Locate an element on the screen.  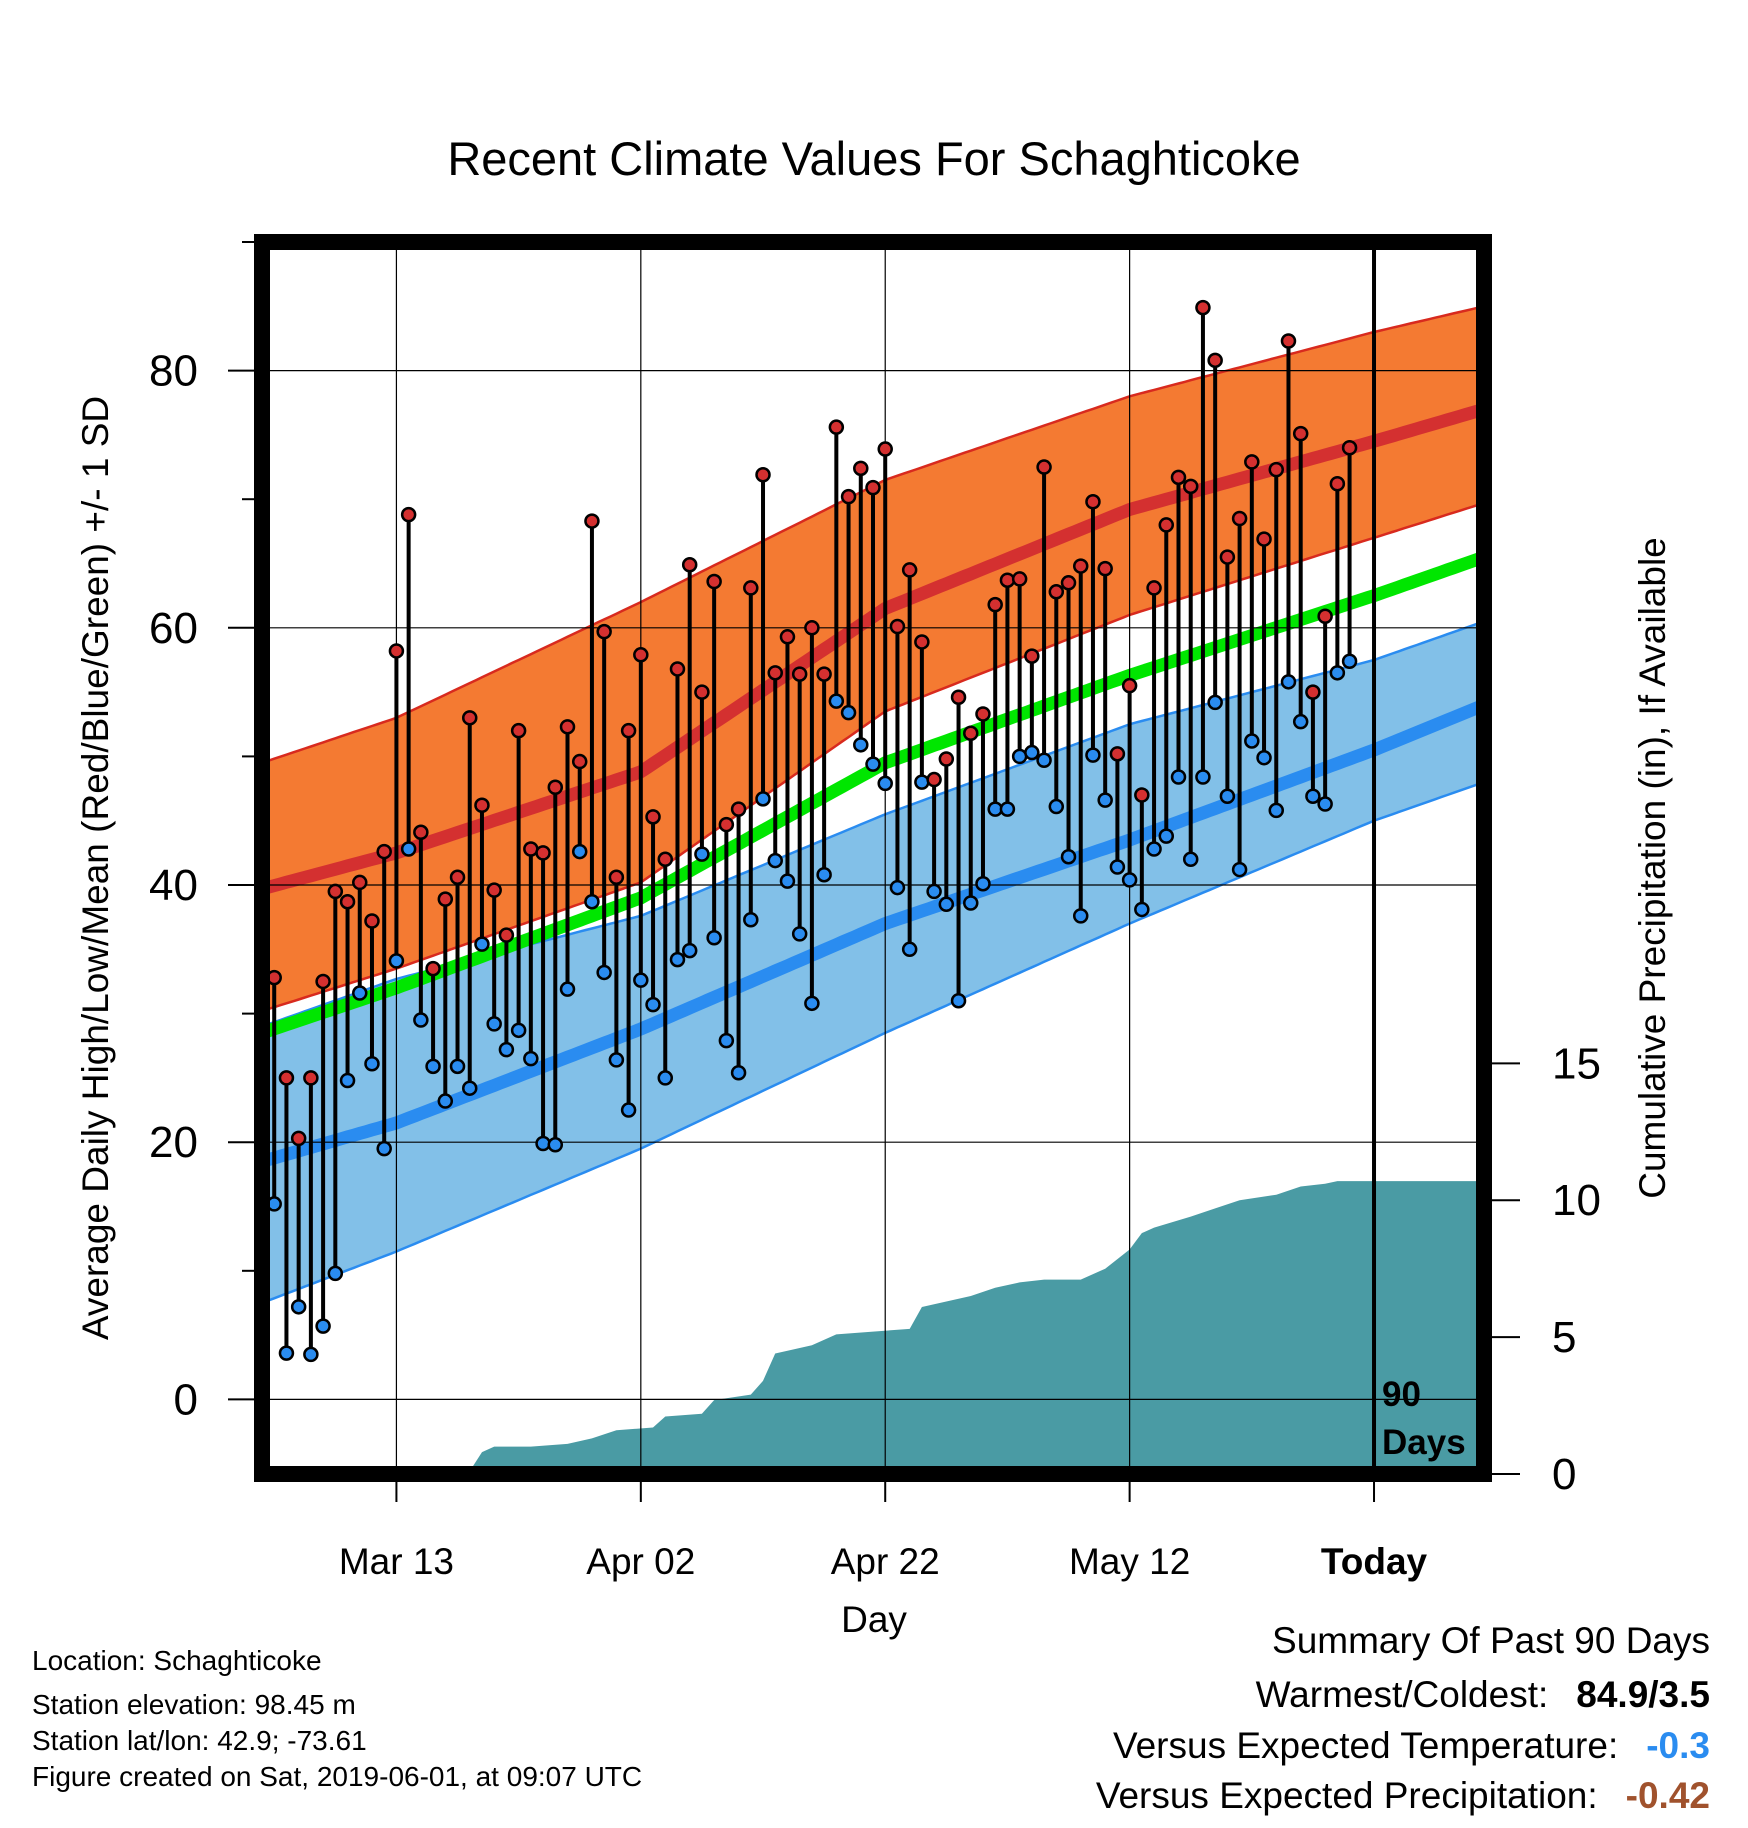
y-tick-label: 60 is located at coordinates (173, 628).